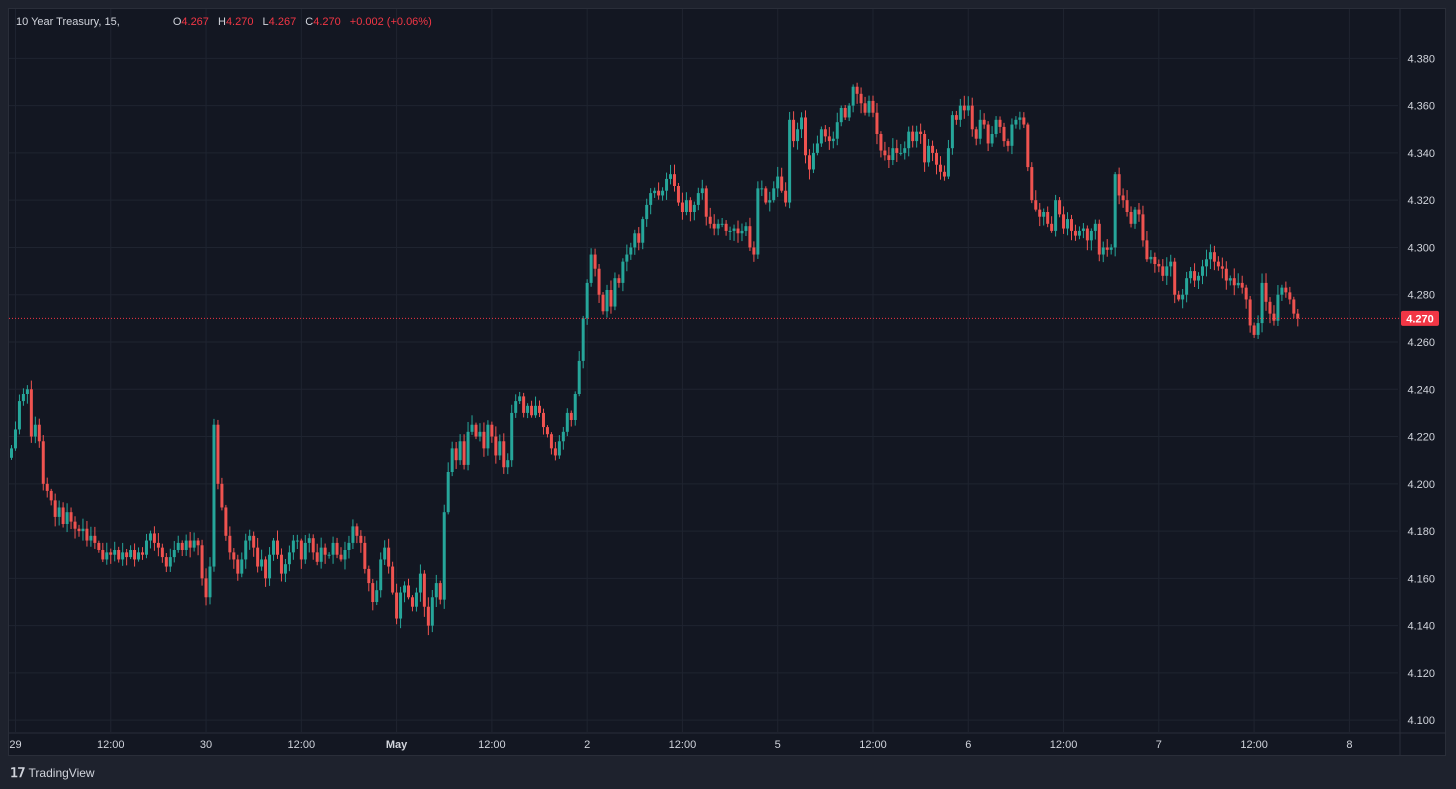 This screenshot has width=1456, height=789. I want to click on tradingview-logo-icon: 𝟣𝟩, so click(18, 772).